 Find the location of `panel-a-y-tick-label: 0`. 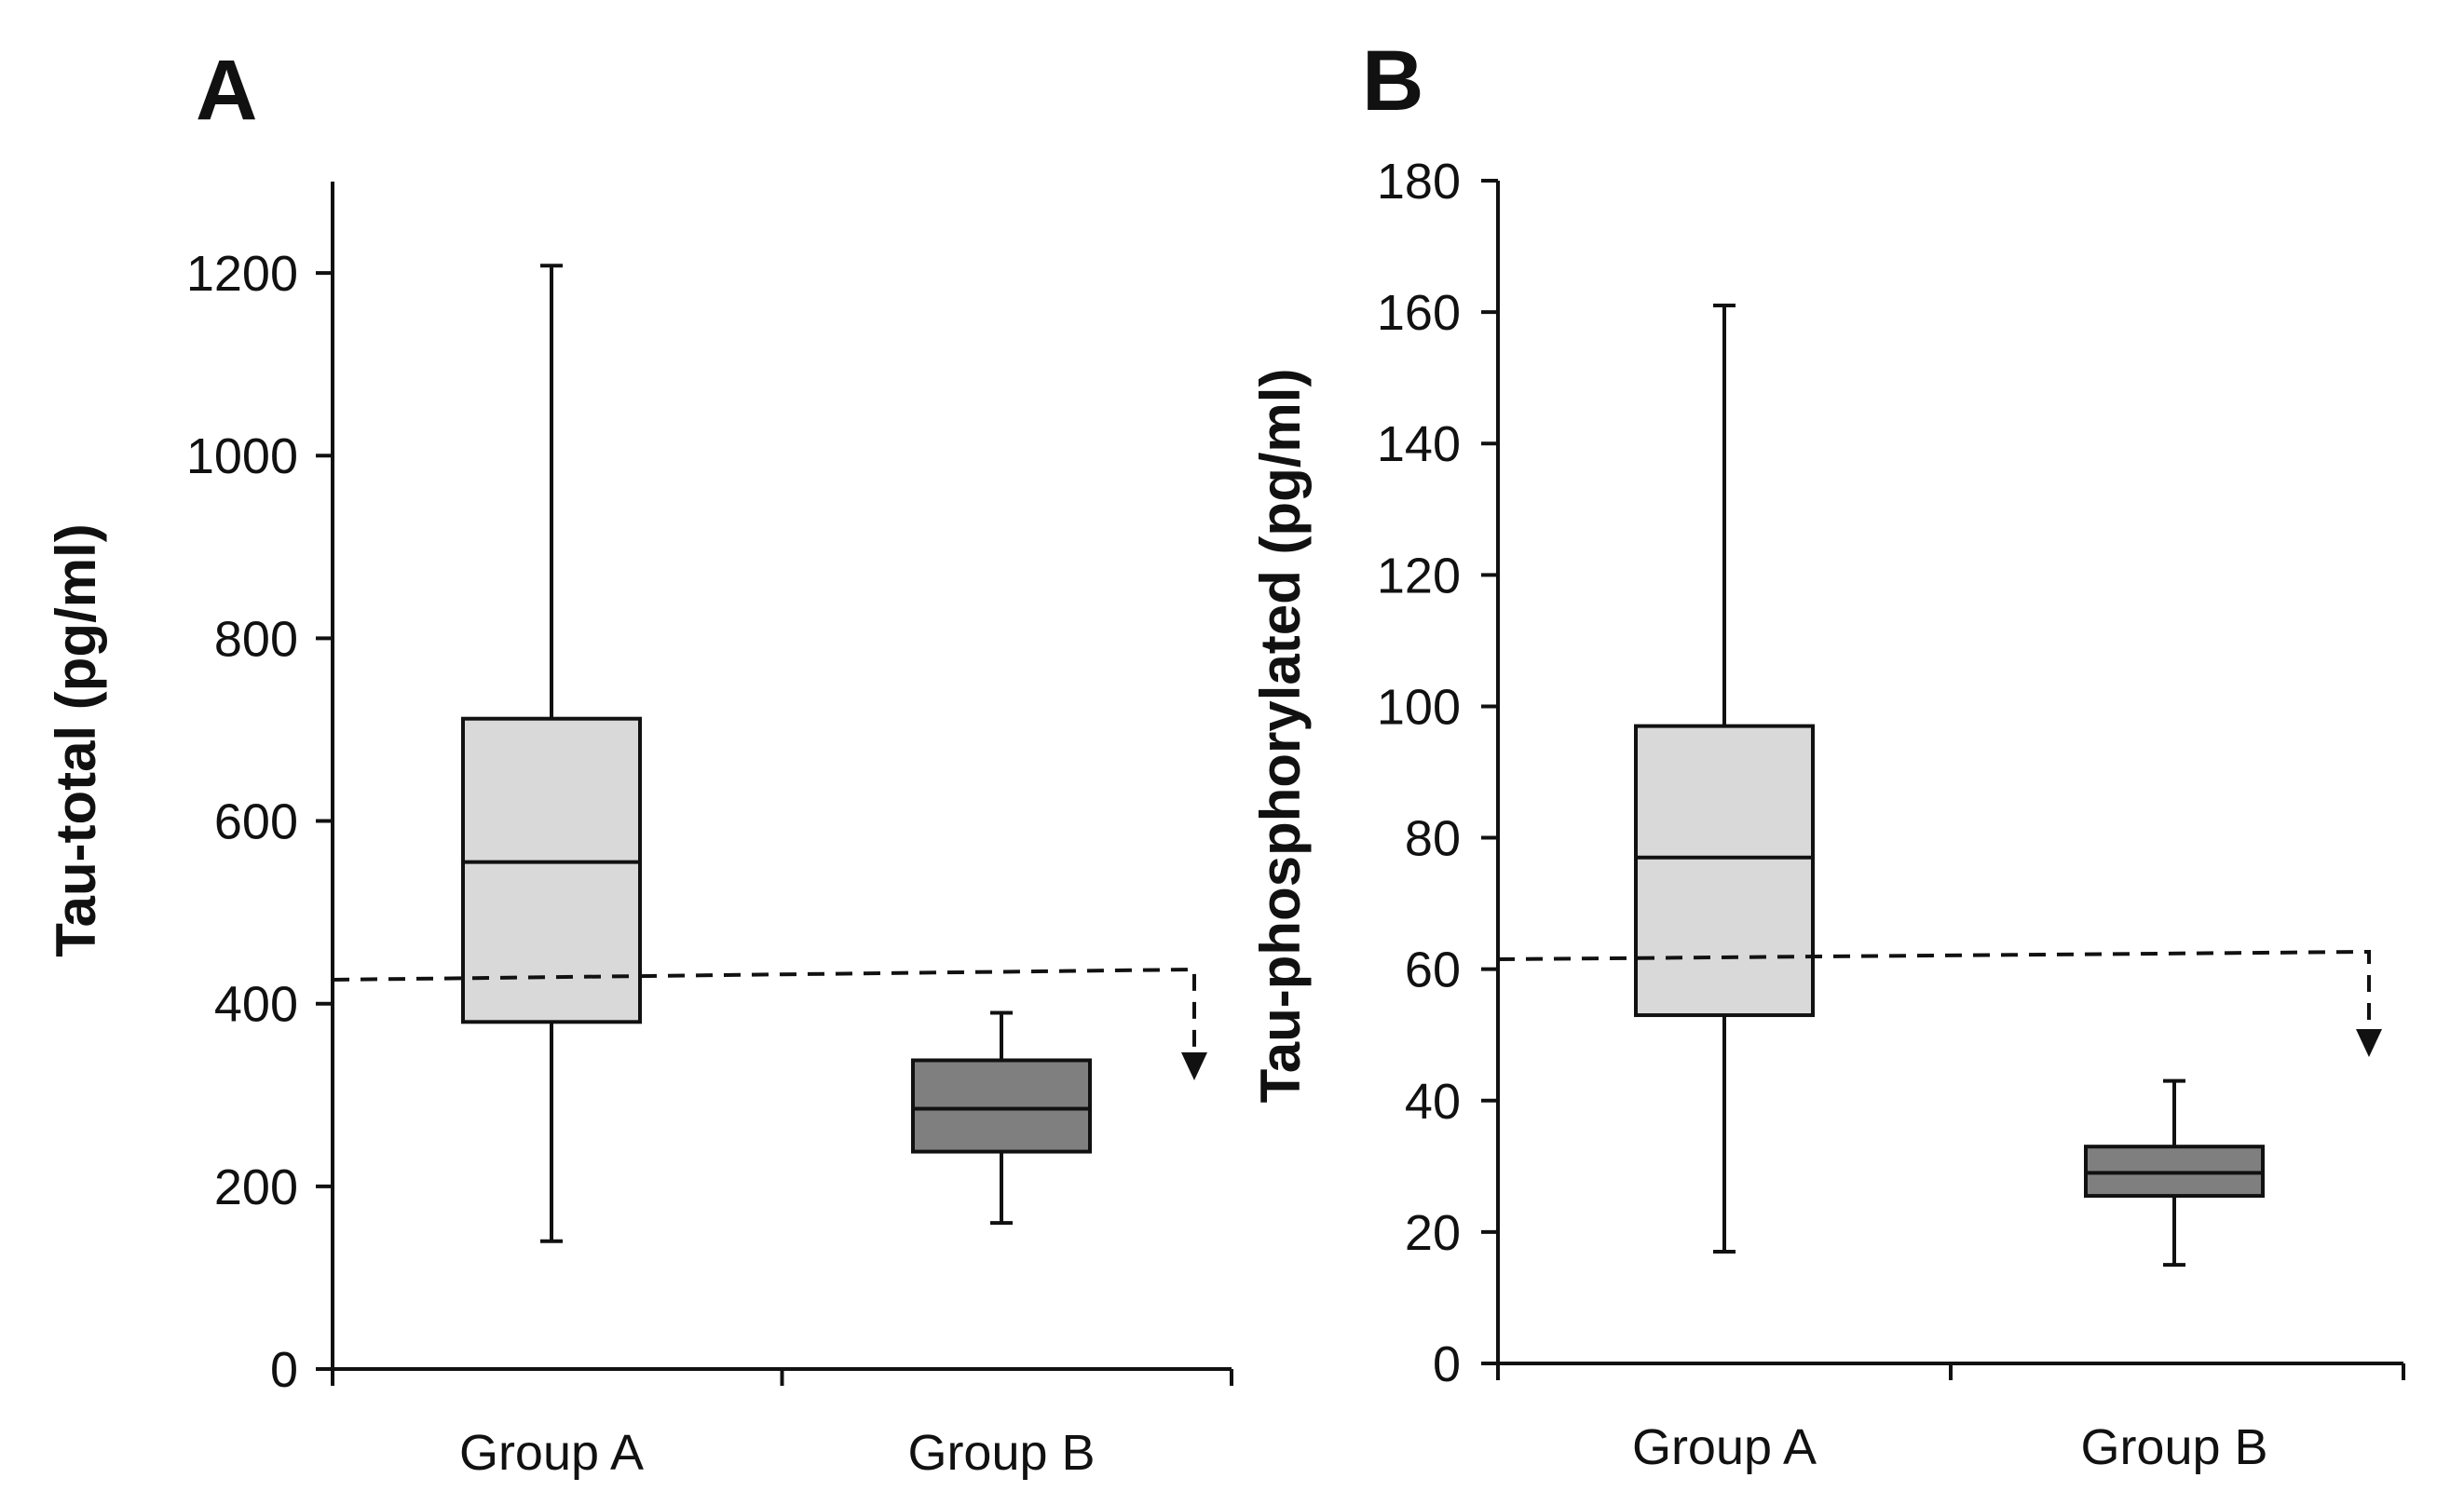

panel-a-y-tick-label: 0 is located at coordinates (284, 1370).